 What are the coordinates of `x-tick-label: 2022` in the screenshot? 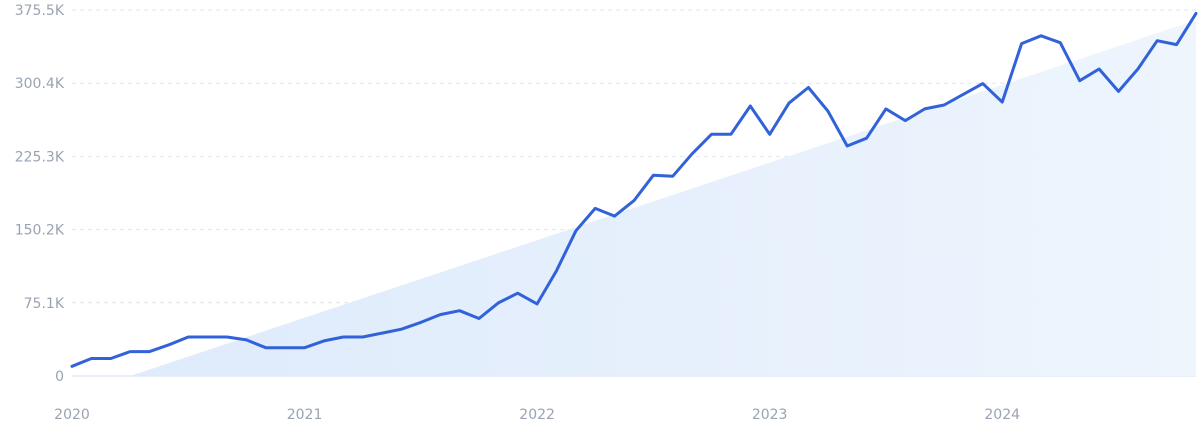 It's located at (537, 415).